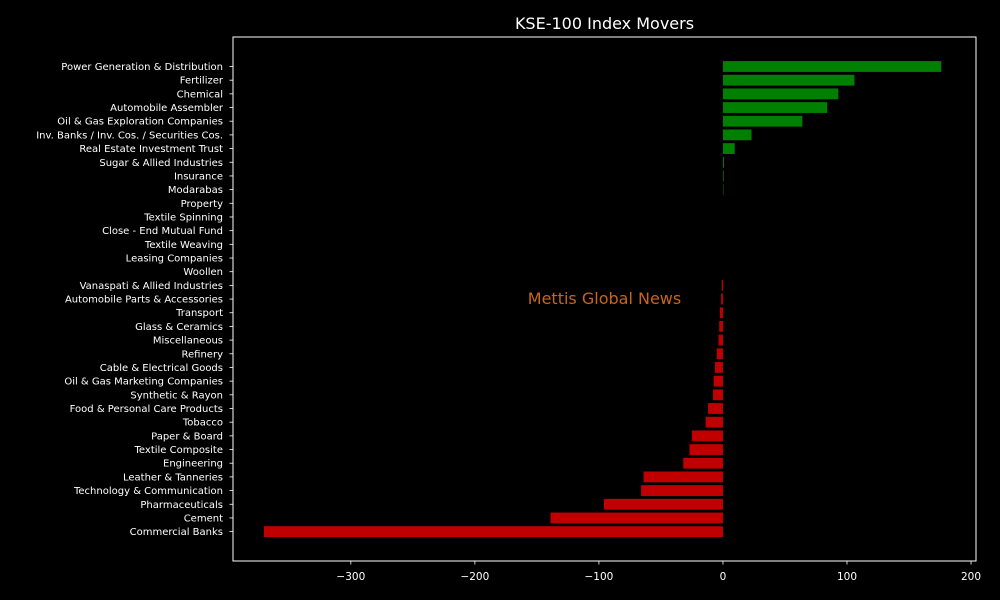 The height and width of the screenshot is (600, 1000). What do you see at coordinates (183, 245) in the screenshot?
I see `category-label: Textile Weaving` at bounding box center [183, 245].